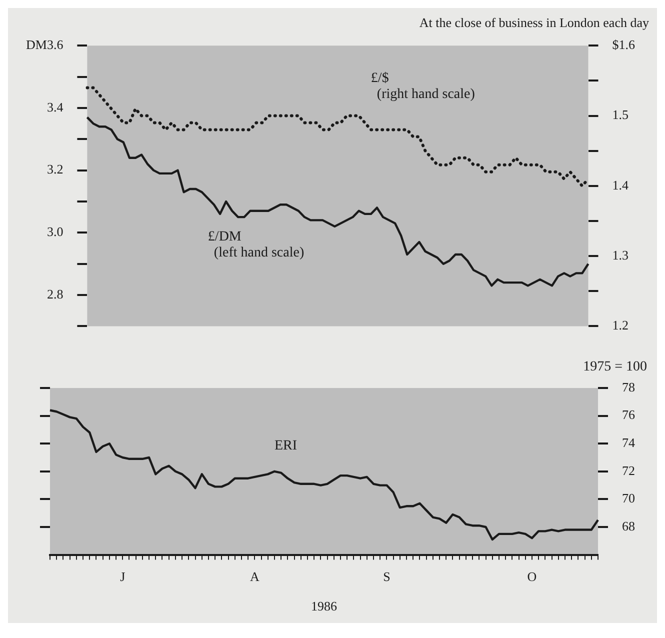  What do you see at coordinates (324, 606) in the screenshot?
I see `x-axis-title: 1986` at bounding box center [324, 606].